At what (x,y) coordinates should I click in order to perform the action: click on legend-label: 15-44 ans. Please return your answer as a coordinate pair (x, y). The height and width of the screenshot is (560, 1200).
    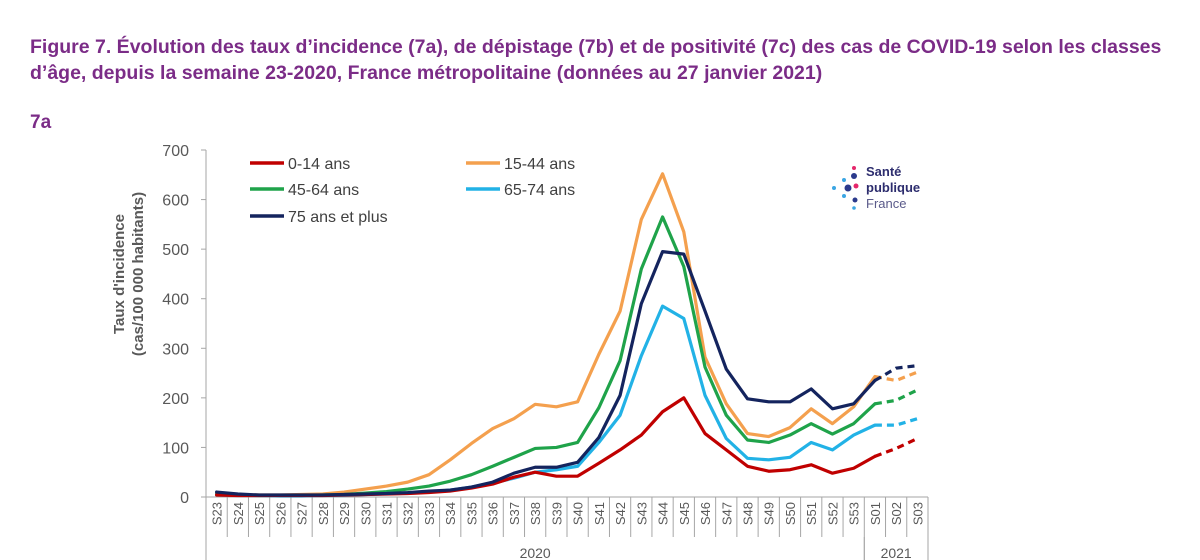
    Looking at the image, I should click on (539, 164).